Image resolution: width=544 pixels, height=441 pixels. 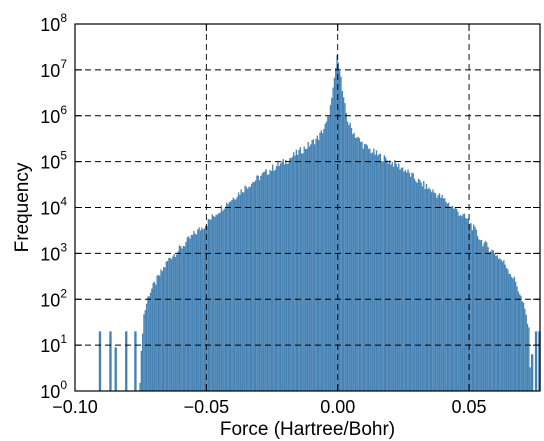 What do you see at coordinates (307, 429) in the screenshot?
I see `x-axis-label: Force (Hartree/Bohr)` at bounding box center [307, 429].